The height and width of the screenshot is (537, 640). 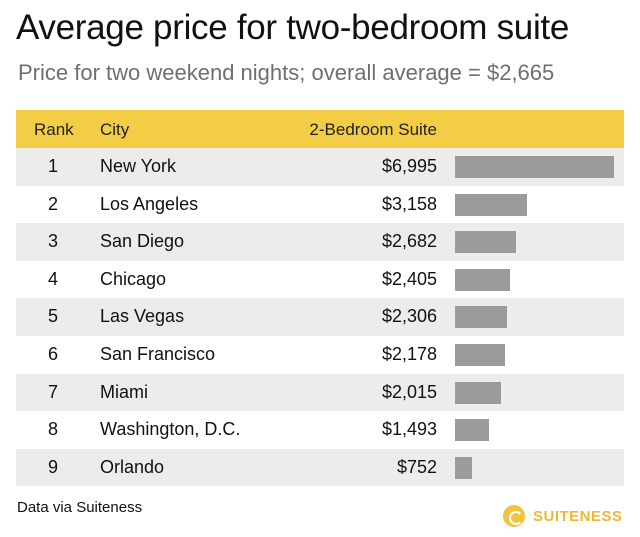 I want to click on city-cell: San Diego, so click(x=142, y=241).